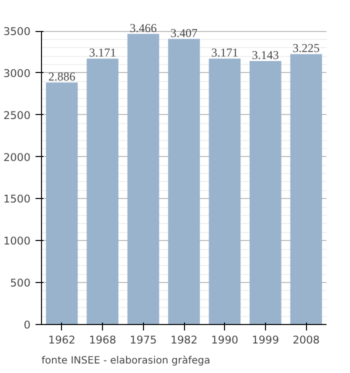 The width and height of the screenshot is (350, 373). I want to click on x-tick-label: 1968, so click(102, 340).